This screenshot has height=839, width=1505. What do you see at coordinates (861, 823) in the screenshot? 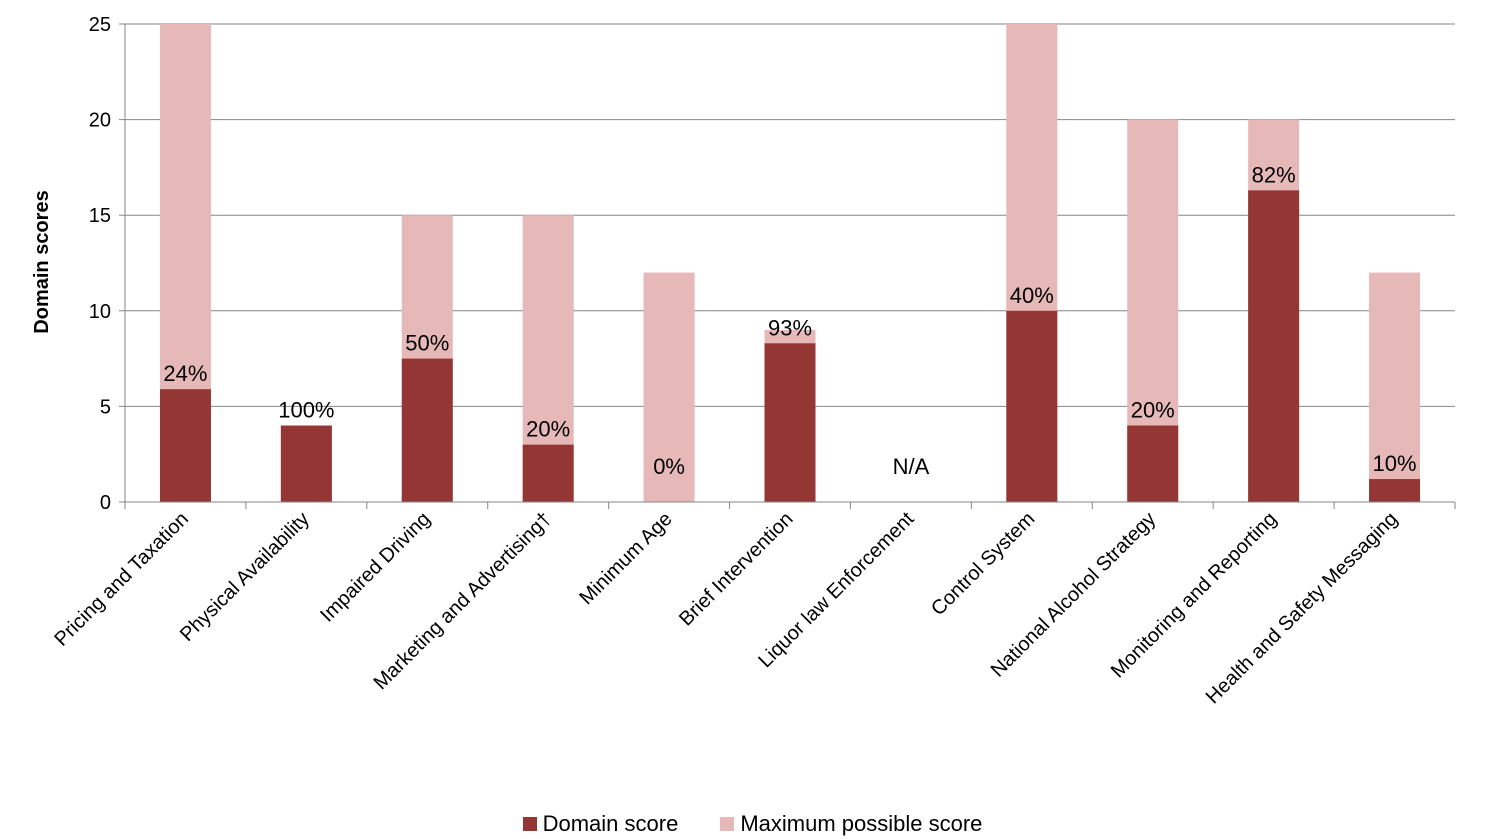
I see `legend-label-max-score: Maximum possible score` at bounding box center [861, 823].